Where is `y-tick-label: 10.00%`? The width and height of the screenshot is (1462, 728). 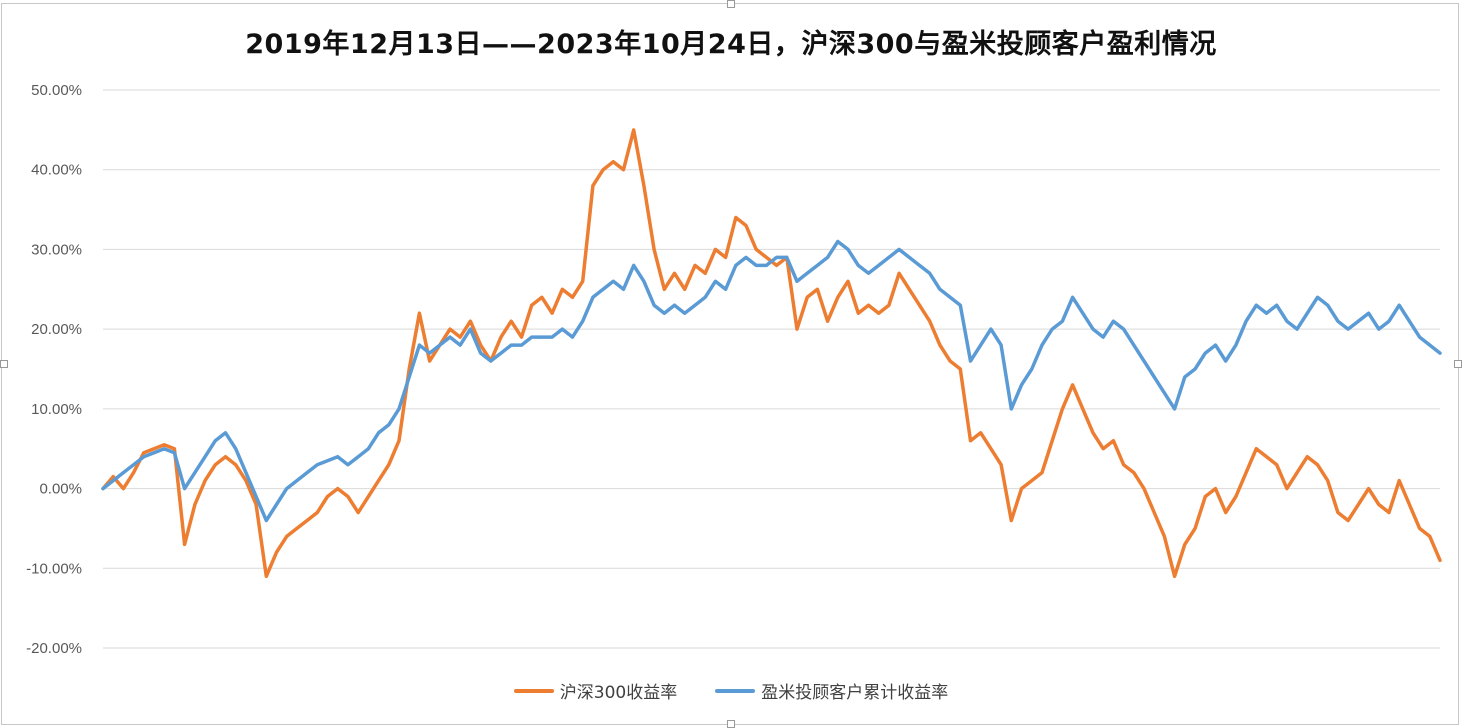 y-tick-label: 10.00% is located at coordinates (56, 409).